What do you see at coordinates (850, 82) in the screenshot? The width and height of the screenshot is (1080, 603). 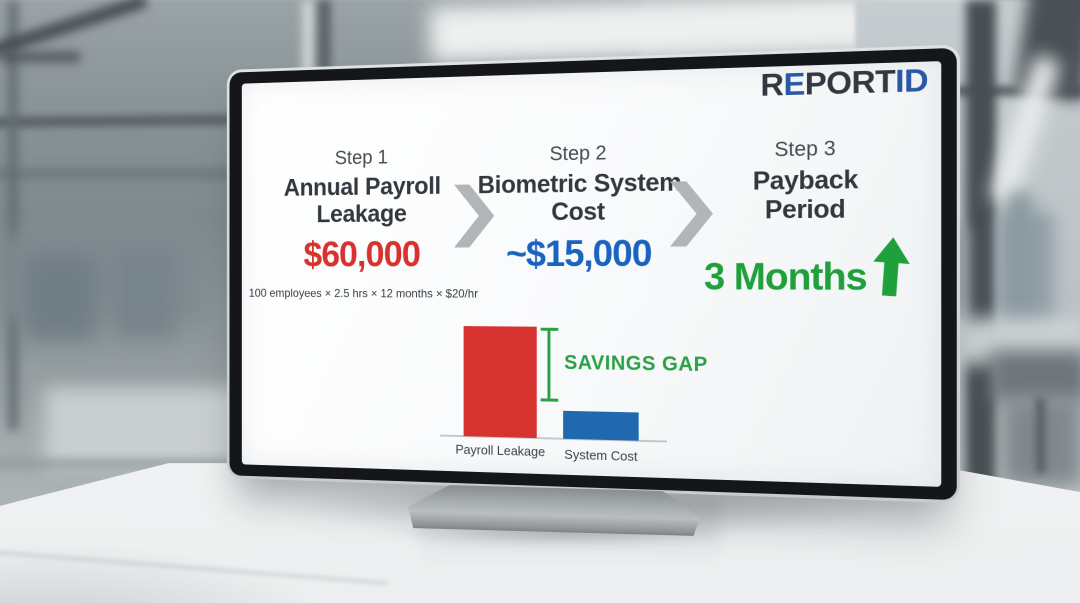 I see `logo-segment: PORT` at bounding box center [850, 82].